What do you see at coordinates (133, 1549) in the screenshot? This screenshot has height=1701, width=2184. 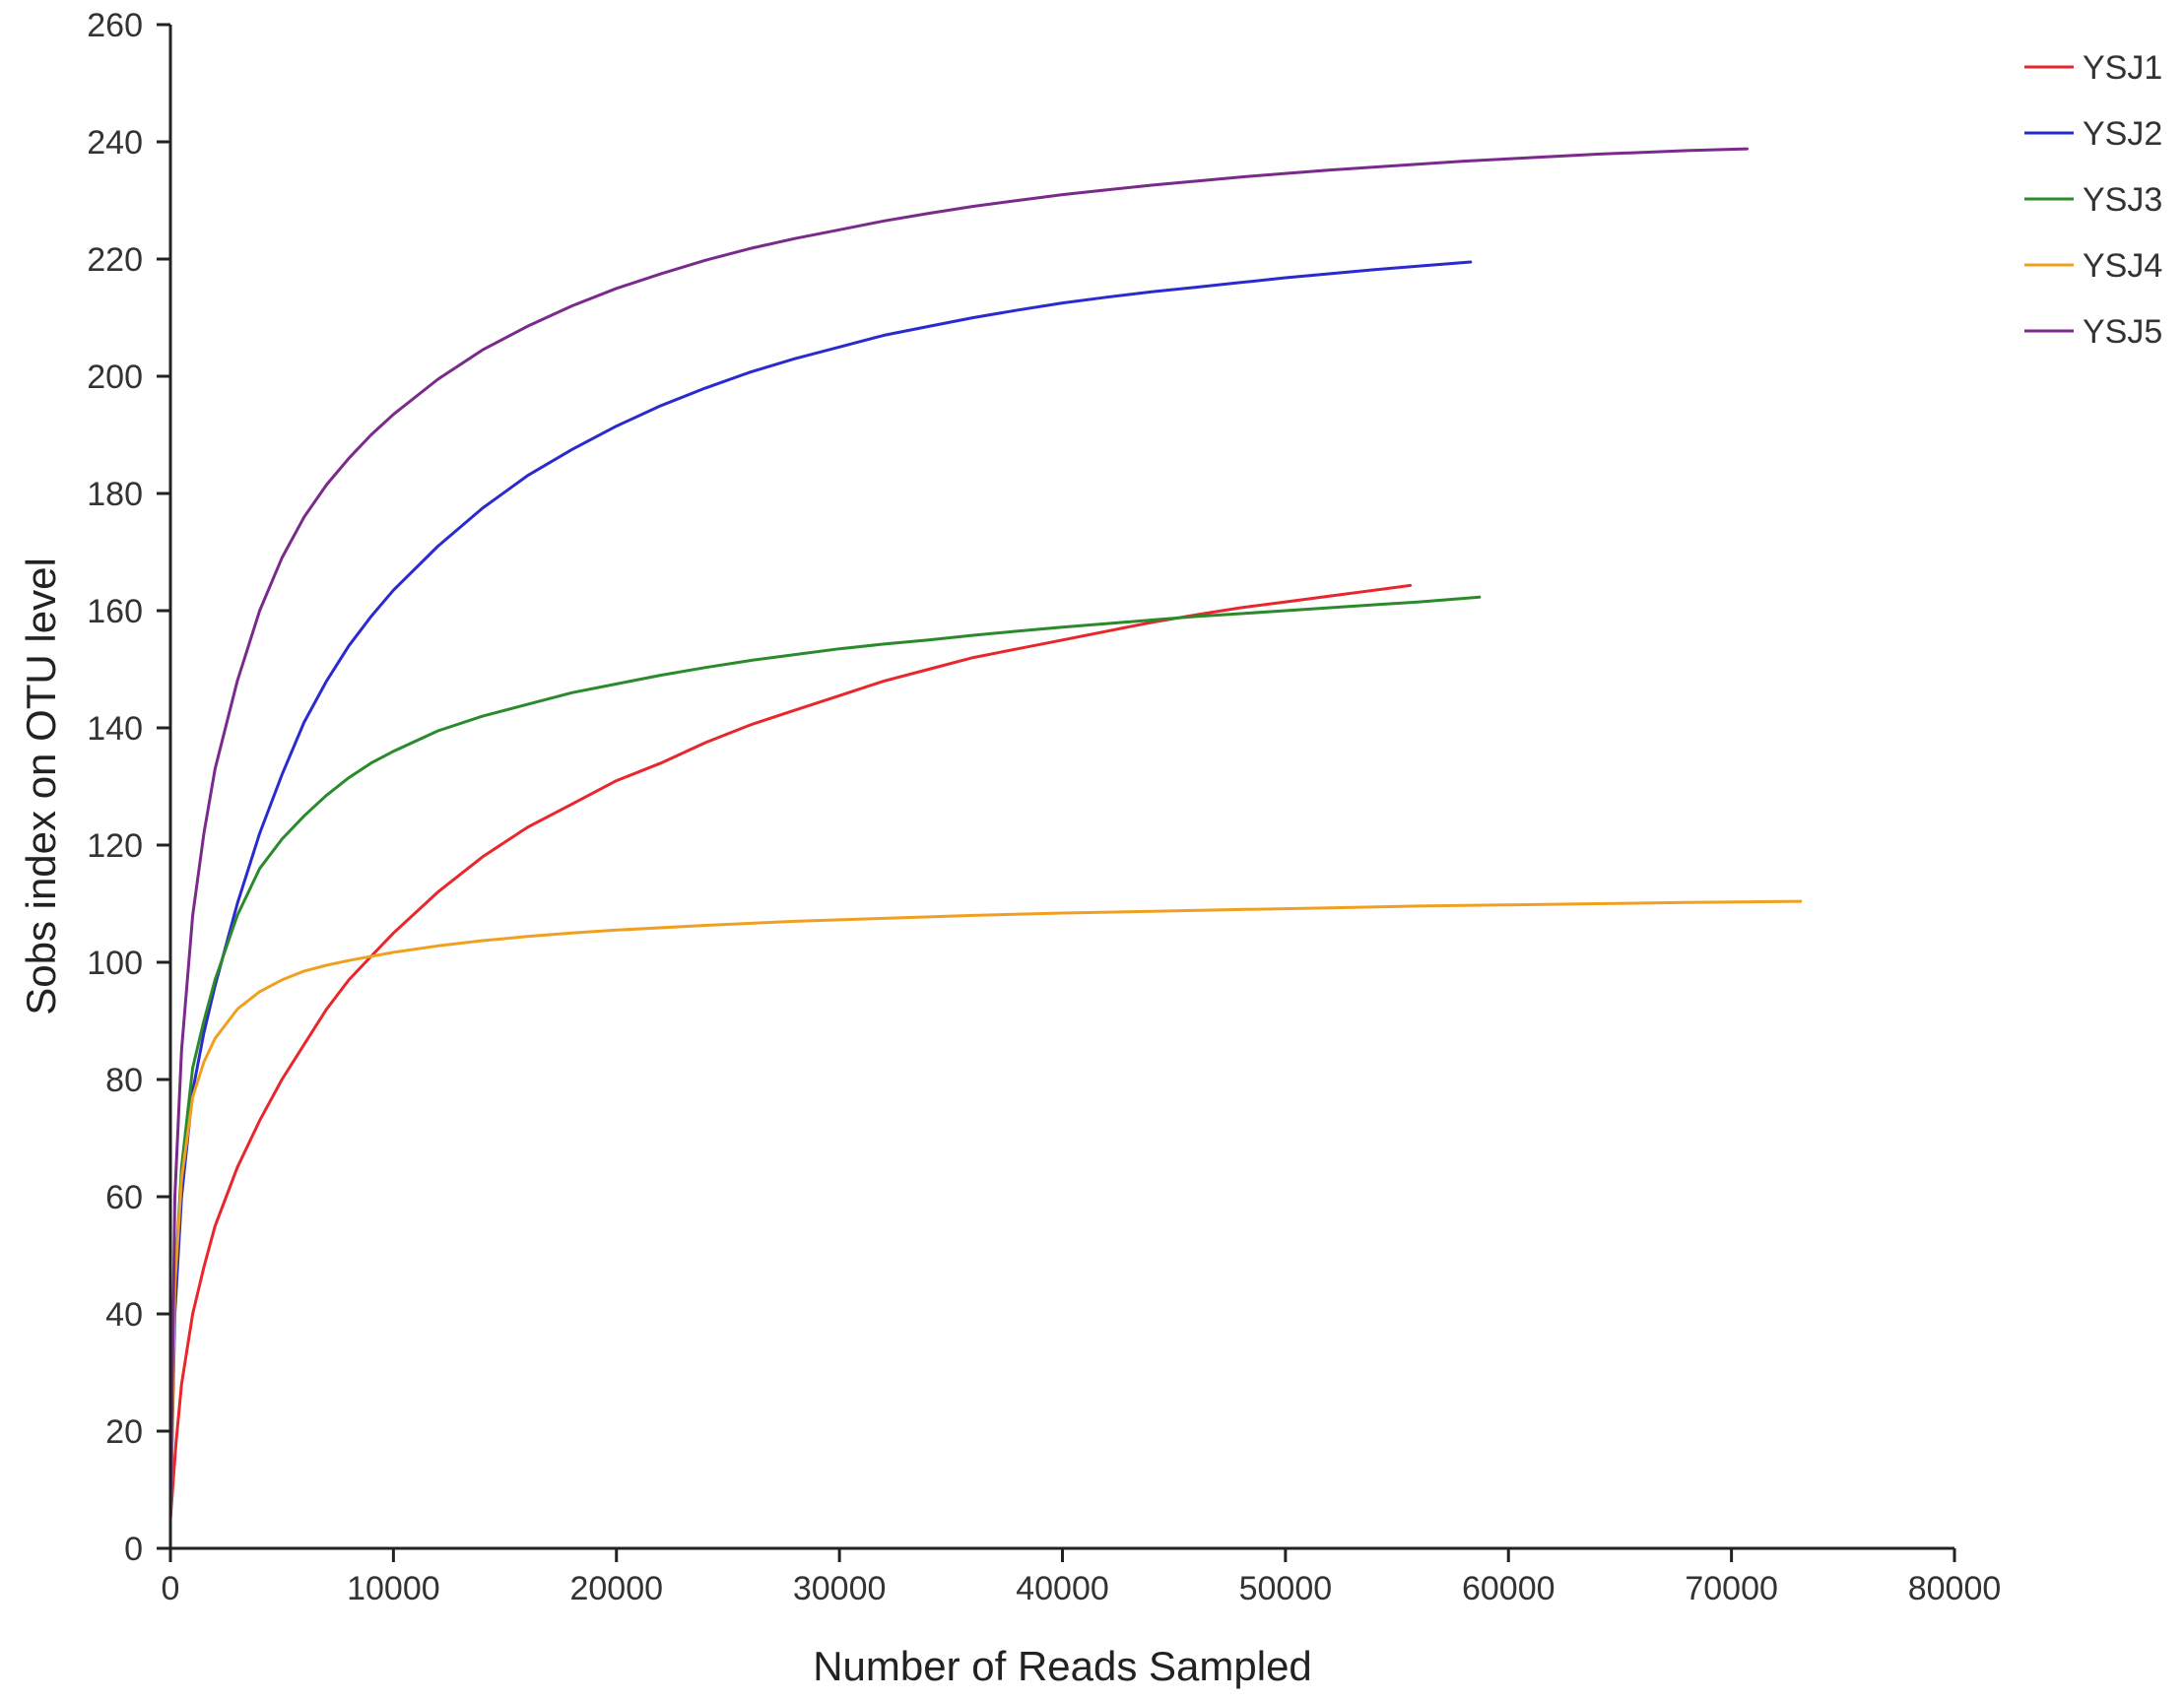 I see `y-tick-label: 0` at bounding box center [133, 1549].